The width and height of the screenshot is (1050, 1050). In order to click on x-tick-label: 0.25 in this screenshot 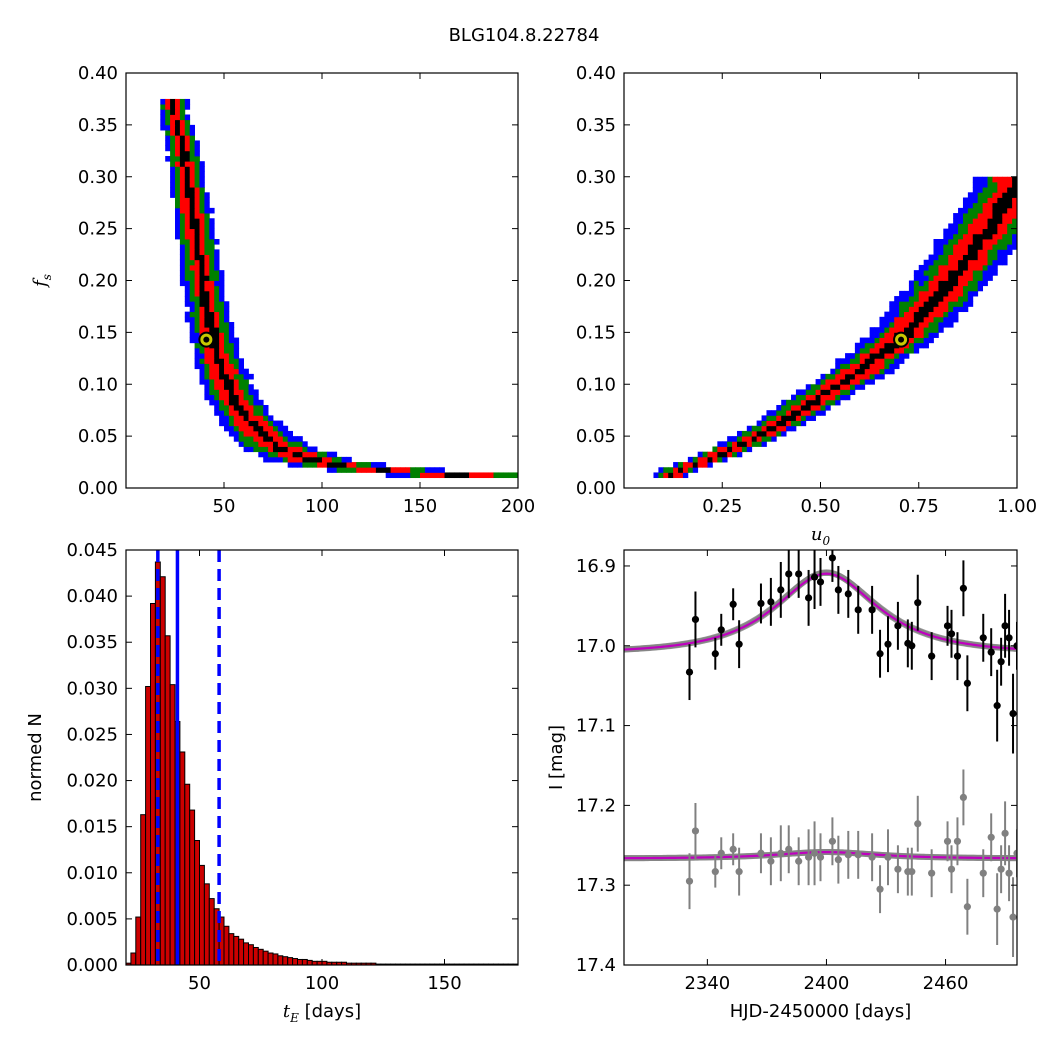, I will do `click(722, 506)`.